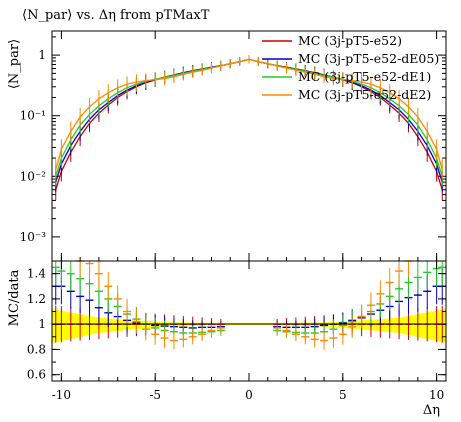 The width and height of the screenshot is (461, 422). I want to click on ratio-uncertainty-band, so click(249, 326).